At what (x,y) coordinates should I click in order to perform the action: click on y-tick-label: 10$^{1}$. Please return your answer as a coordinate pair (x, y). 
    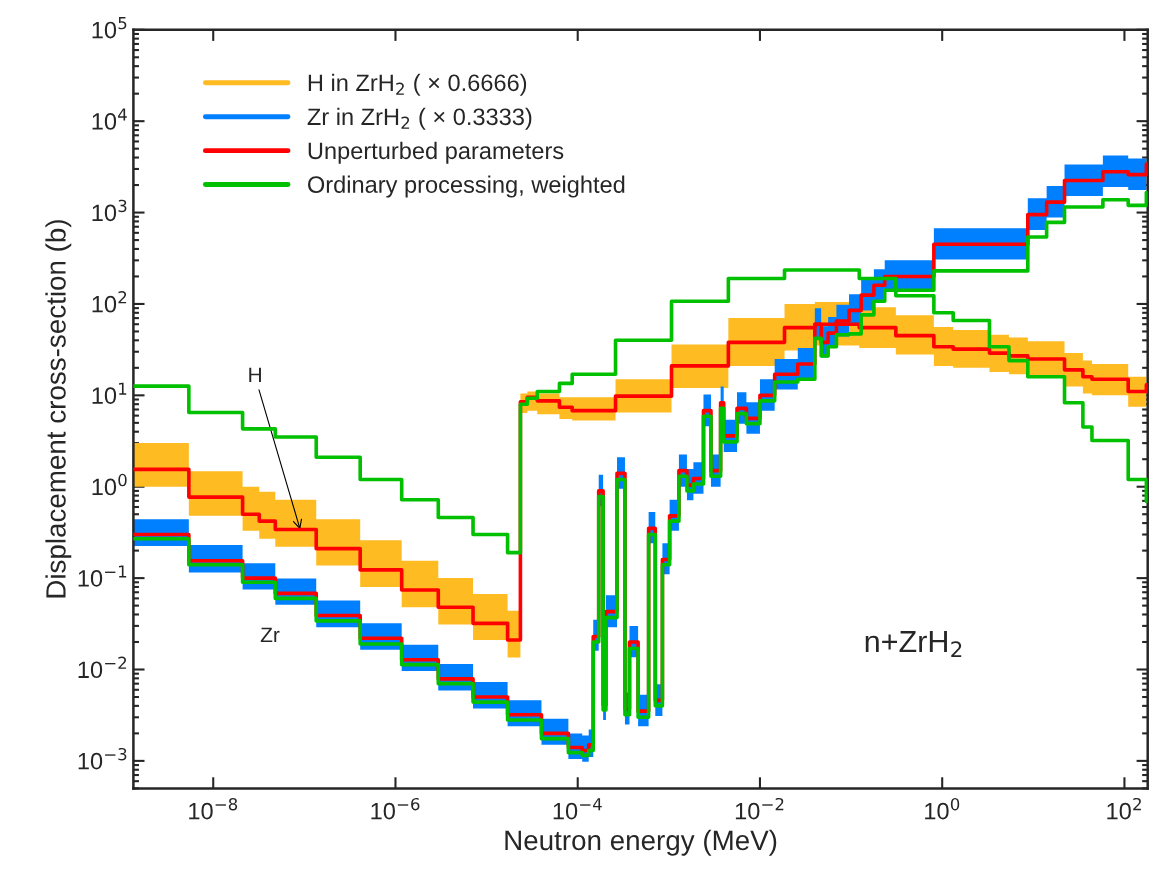
    Looking at the image, I should click on (109, 393).